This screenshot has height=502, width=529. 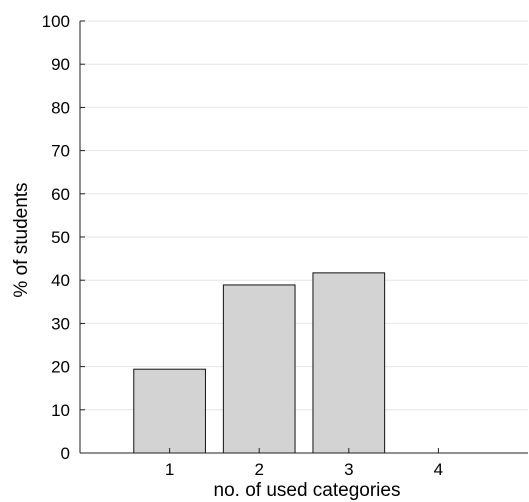 What do you see at coordinates (304, 463) in the screenshot?
I see `x-tick-labels: 1 2 3 4` at bounding box center [304, 463].